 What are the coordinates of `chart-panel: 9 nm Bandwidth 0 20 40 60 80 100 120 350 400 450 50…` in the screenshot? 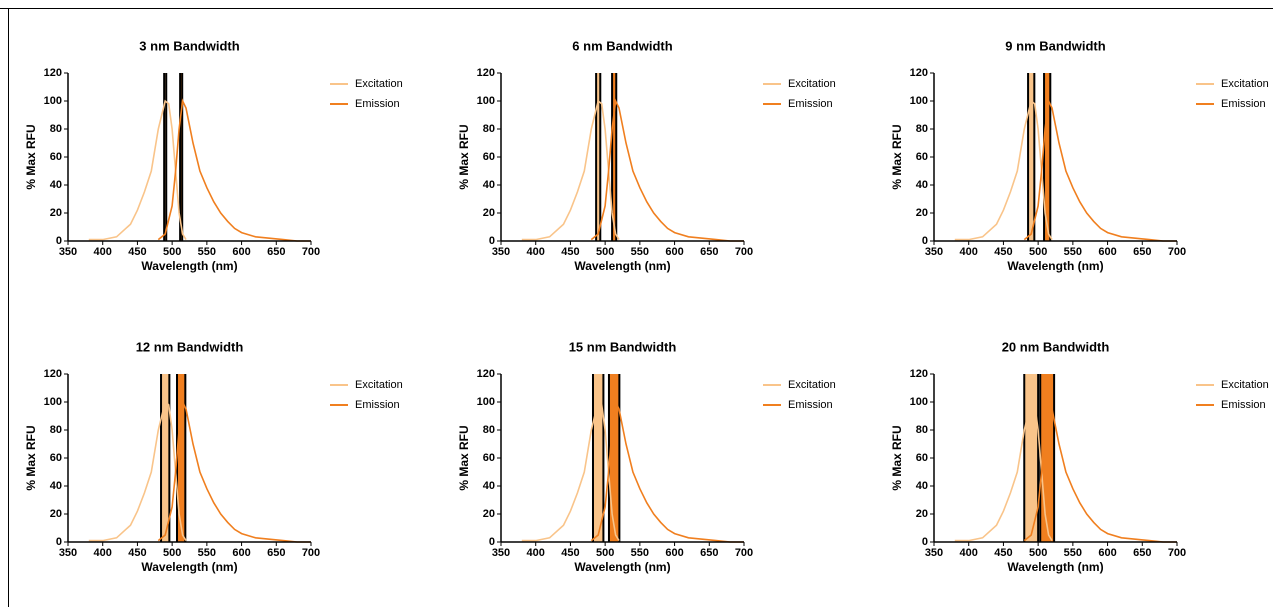 It's located at (1079, 155).